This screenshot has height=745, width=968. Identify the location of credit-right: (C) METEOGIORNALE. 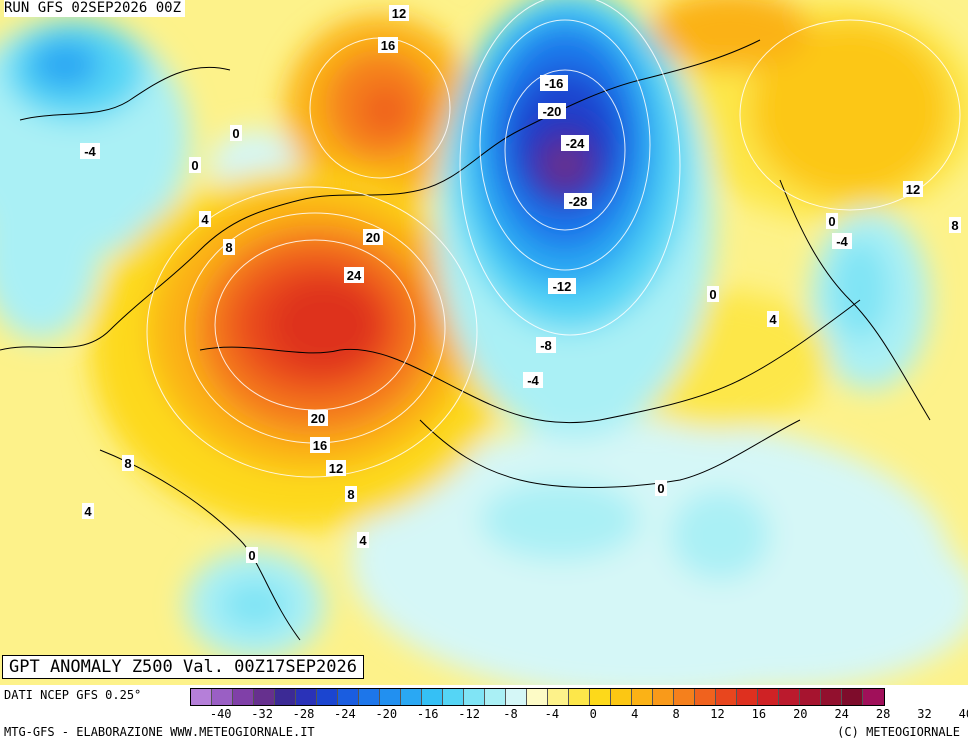
(898, 732).